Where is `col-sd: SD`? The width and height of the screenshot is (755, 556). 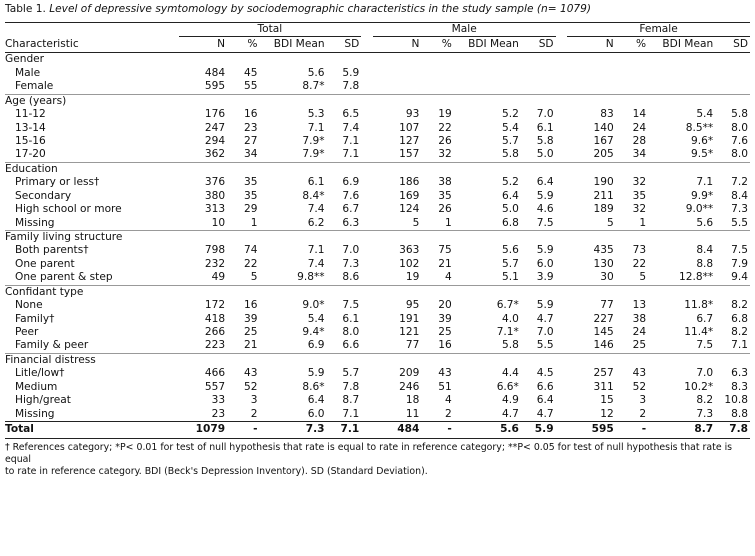 col-sd: SD is located at coordinates (344, 45).